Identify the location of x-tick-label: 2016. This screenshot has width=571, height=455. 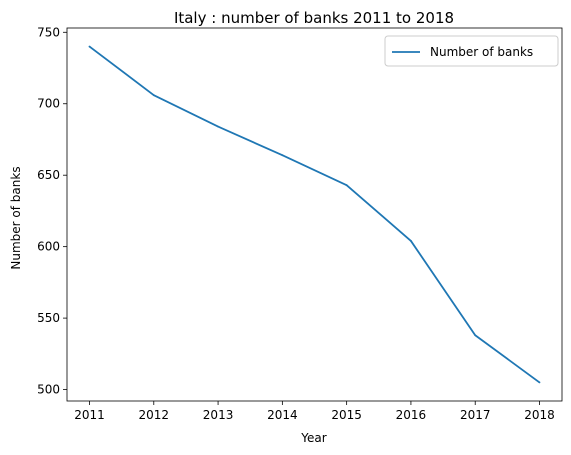
(411, 415).